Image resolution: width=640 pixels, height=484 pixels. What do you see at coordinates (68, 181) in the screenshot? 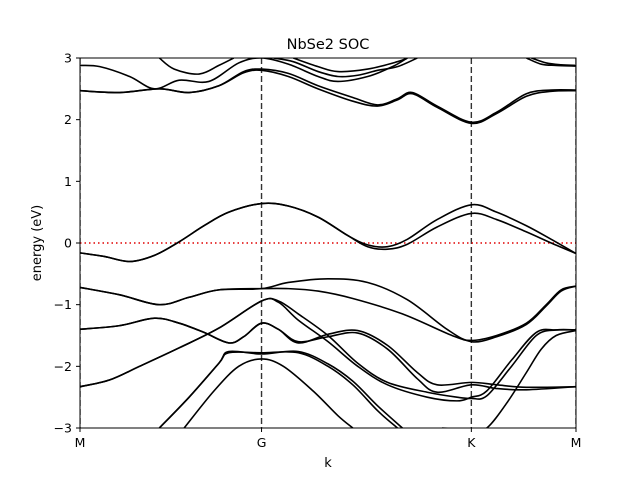
I see `y-tick-label-4: 1` at bounding box center [68, 181].